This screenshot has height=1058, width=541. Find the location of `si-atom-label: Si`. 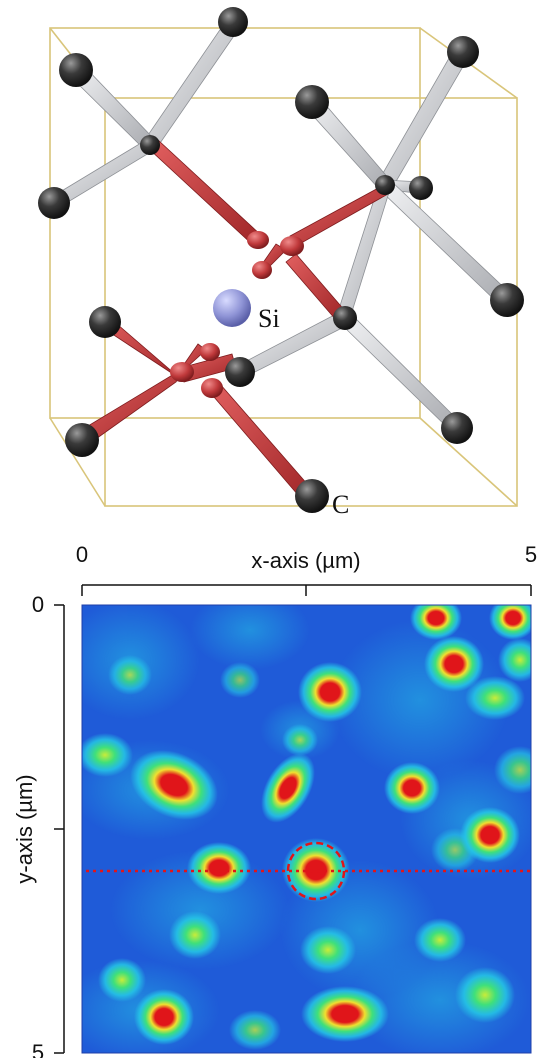

si-atom-label: Si is located at coordinates (269, 318).